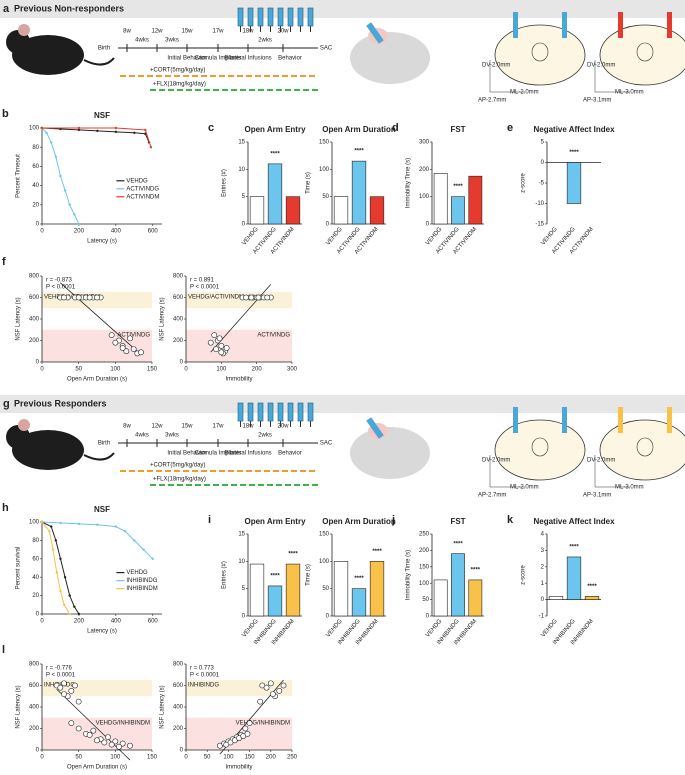 The width and height of the screenshot is (685, 775). What do you see at coordinates (205, 288) in the screenshot?
I see `stat-annotation: P < 0.0001` at bounding box center [205, 288].